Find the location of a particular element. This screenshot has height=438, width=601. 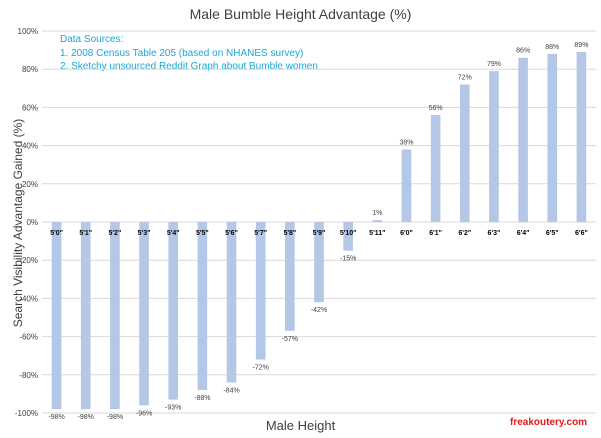

data-label: -96% is located at coordinates (144, 413).